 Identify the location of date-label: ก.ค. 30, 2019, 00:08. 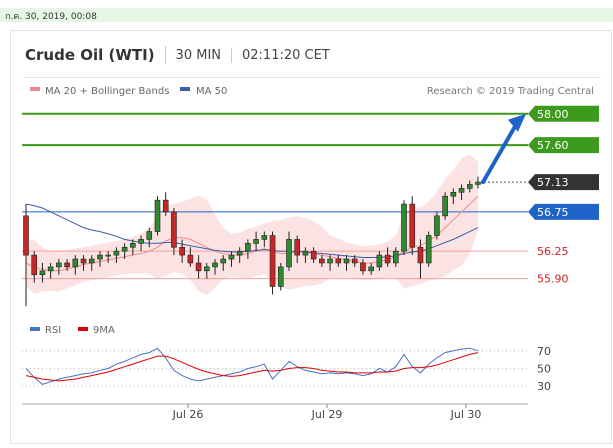
(51, 17).